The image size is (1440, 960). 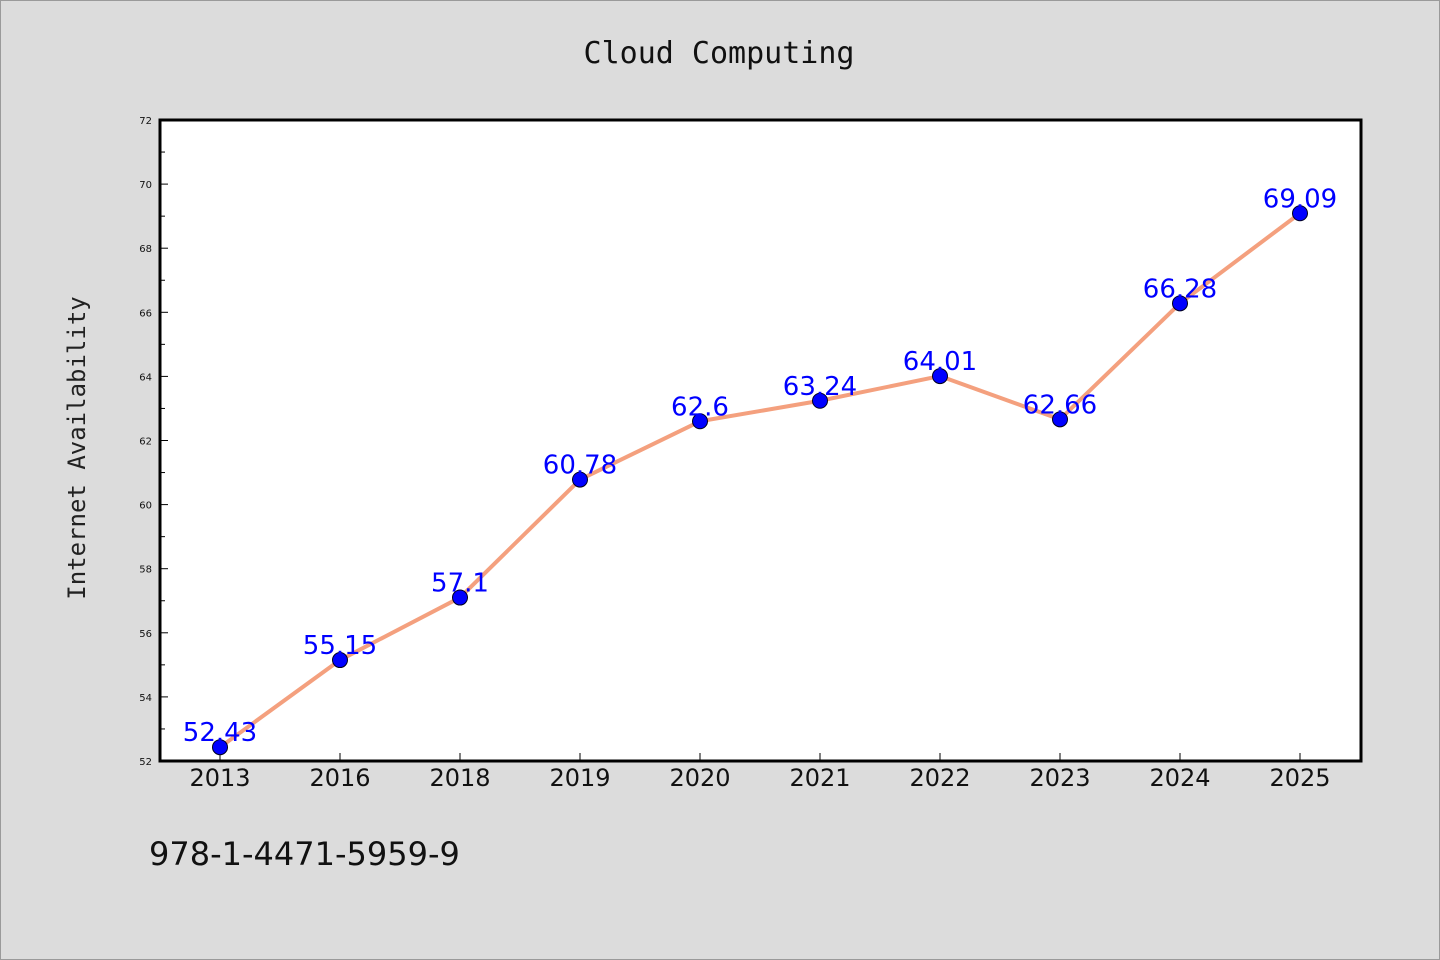 I want to click on y-tick-label: 66, so click(x=145, y=313).